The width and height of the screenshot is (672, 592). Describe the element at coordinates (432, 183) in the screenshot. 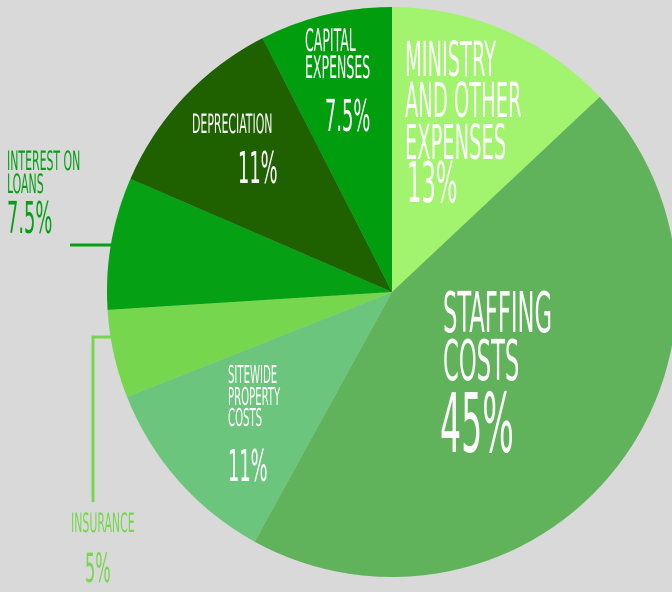

I see `value-label: 13%` at that location.